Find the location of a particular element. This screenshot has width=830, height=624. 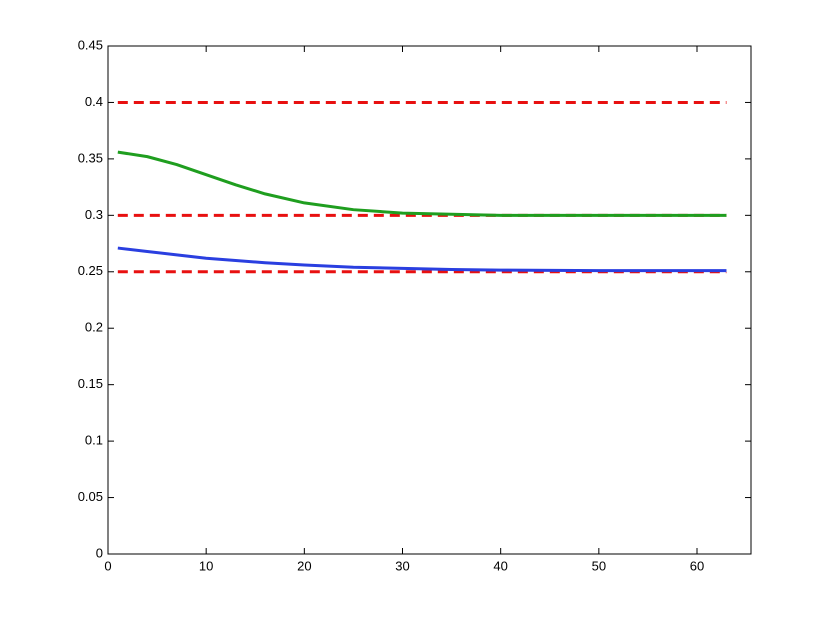

x-tick-label: 40 is located at coordinates (500, 565).